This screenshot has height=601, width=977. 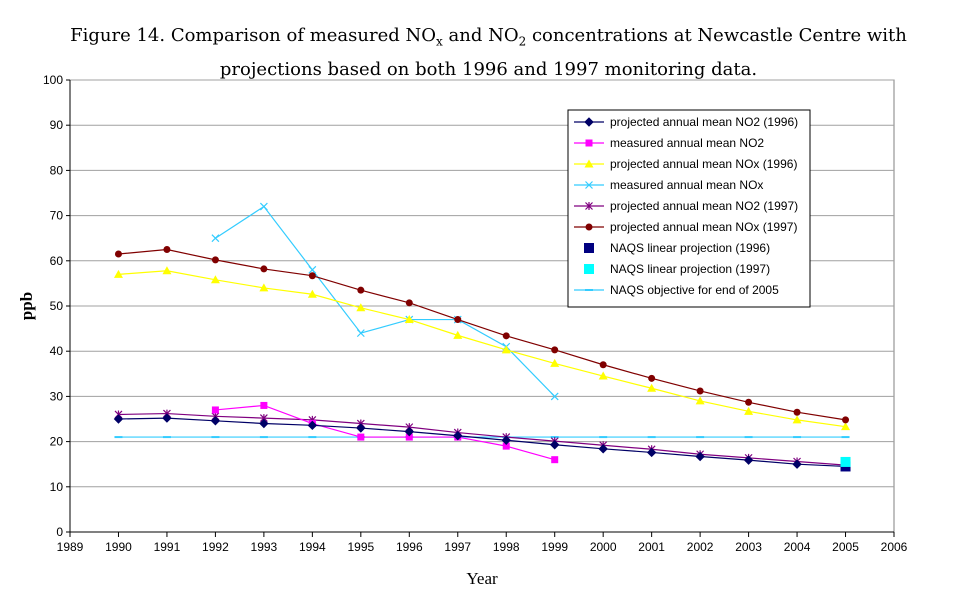 What do you see at coordinates (458, 436) in the screenshot?
I see `series-1-point-1997` at bounding box center [458, 436].